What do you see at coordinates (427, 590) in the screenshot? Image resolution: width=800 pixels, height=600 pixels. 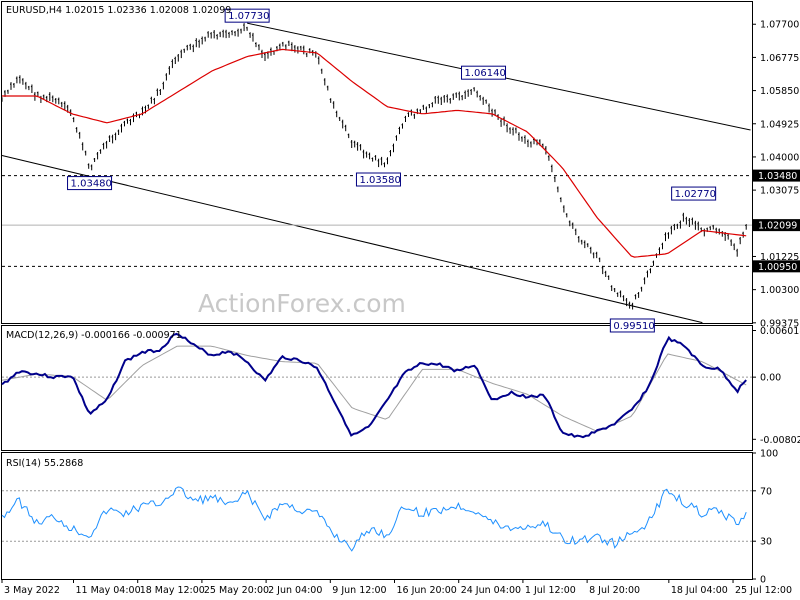 I see `x-tick-label: 16 Jun 20:00` at bounding box center [427, 590].